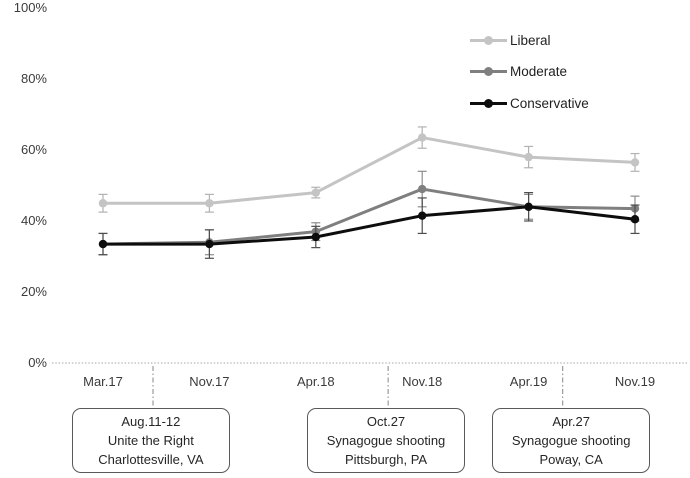 Image resolution: width=690 pixels, height=478 pixels. What do you see at coordinates (151, 421) in the screenshot?
I see `event-box-text: Aug.11-12` at bounding box center [151, 421].